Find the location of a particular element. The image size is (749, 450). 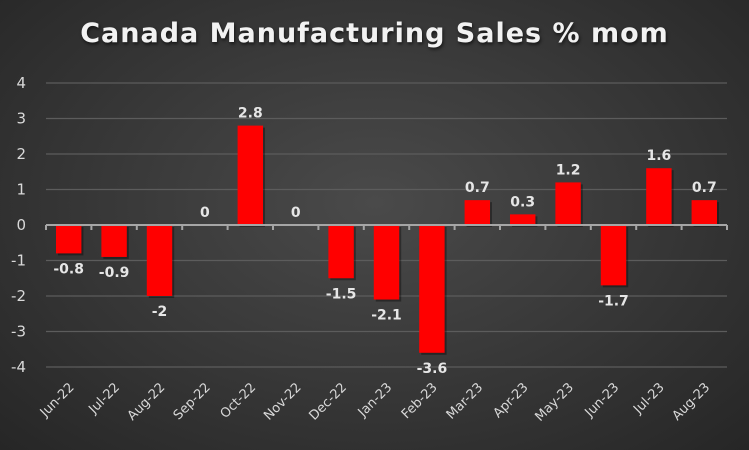

x-tick-label: Nov-22 is located at coordinates (282, 401).